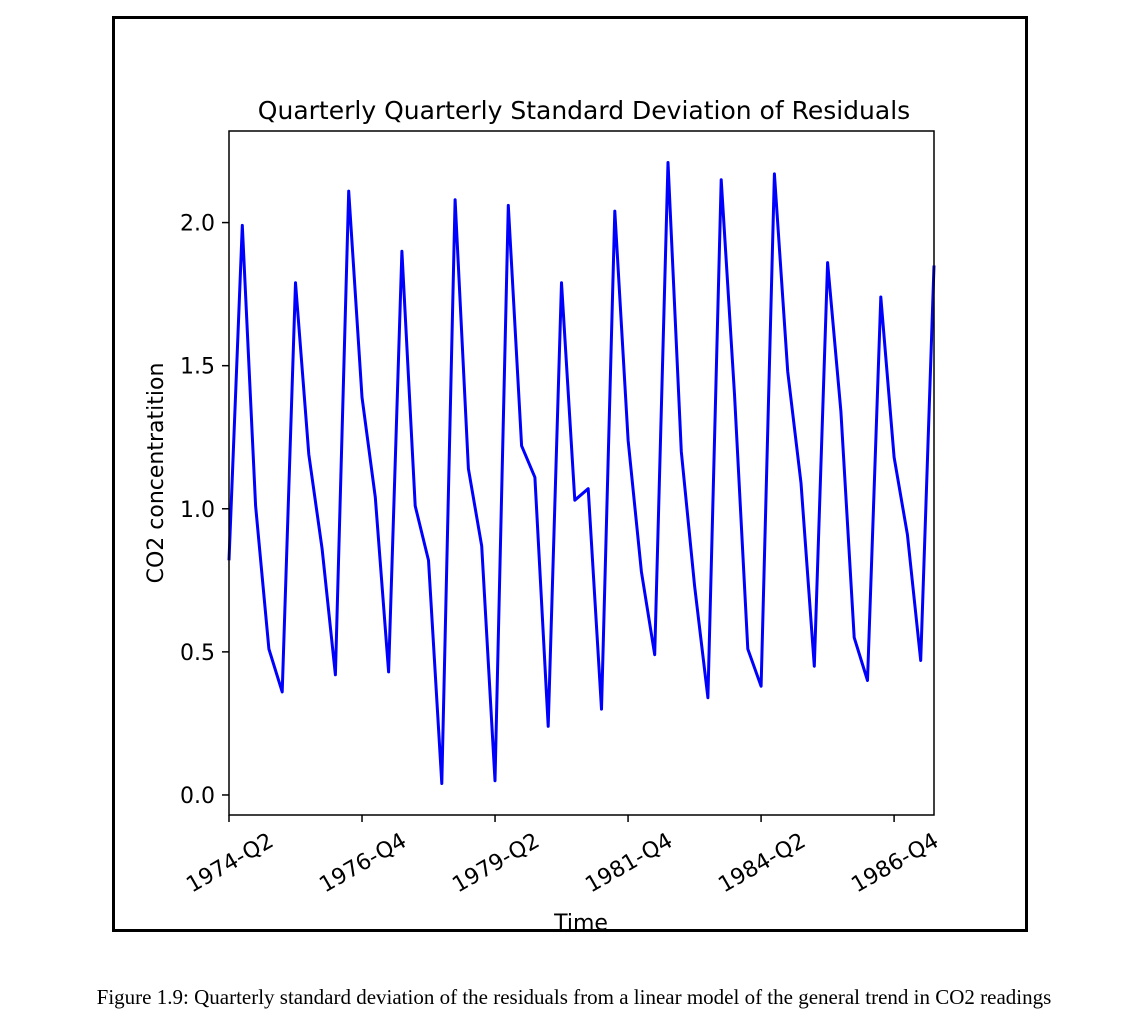 The image size is (1148, 1036). What do you see at coordinates (496, 864) in the screenshot?
I see `x-tick-label: 1979-Q2` at bounding box center [496, 864].